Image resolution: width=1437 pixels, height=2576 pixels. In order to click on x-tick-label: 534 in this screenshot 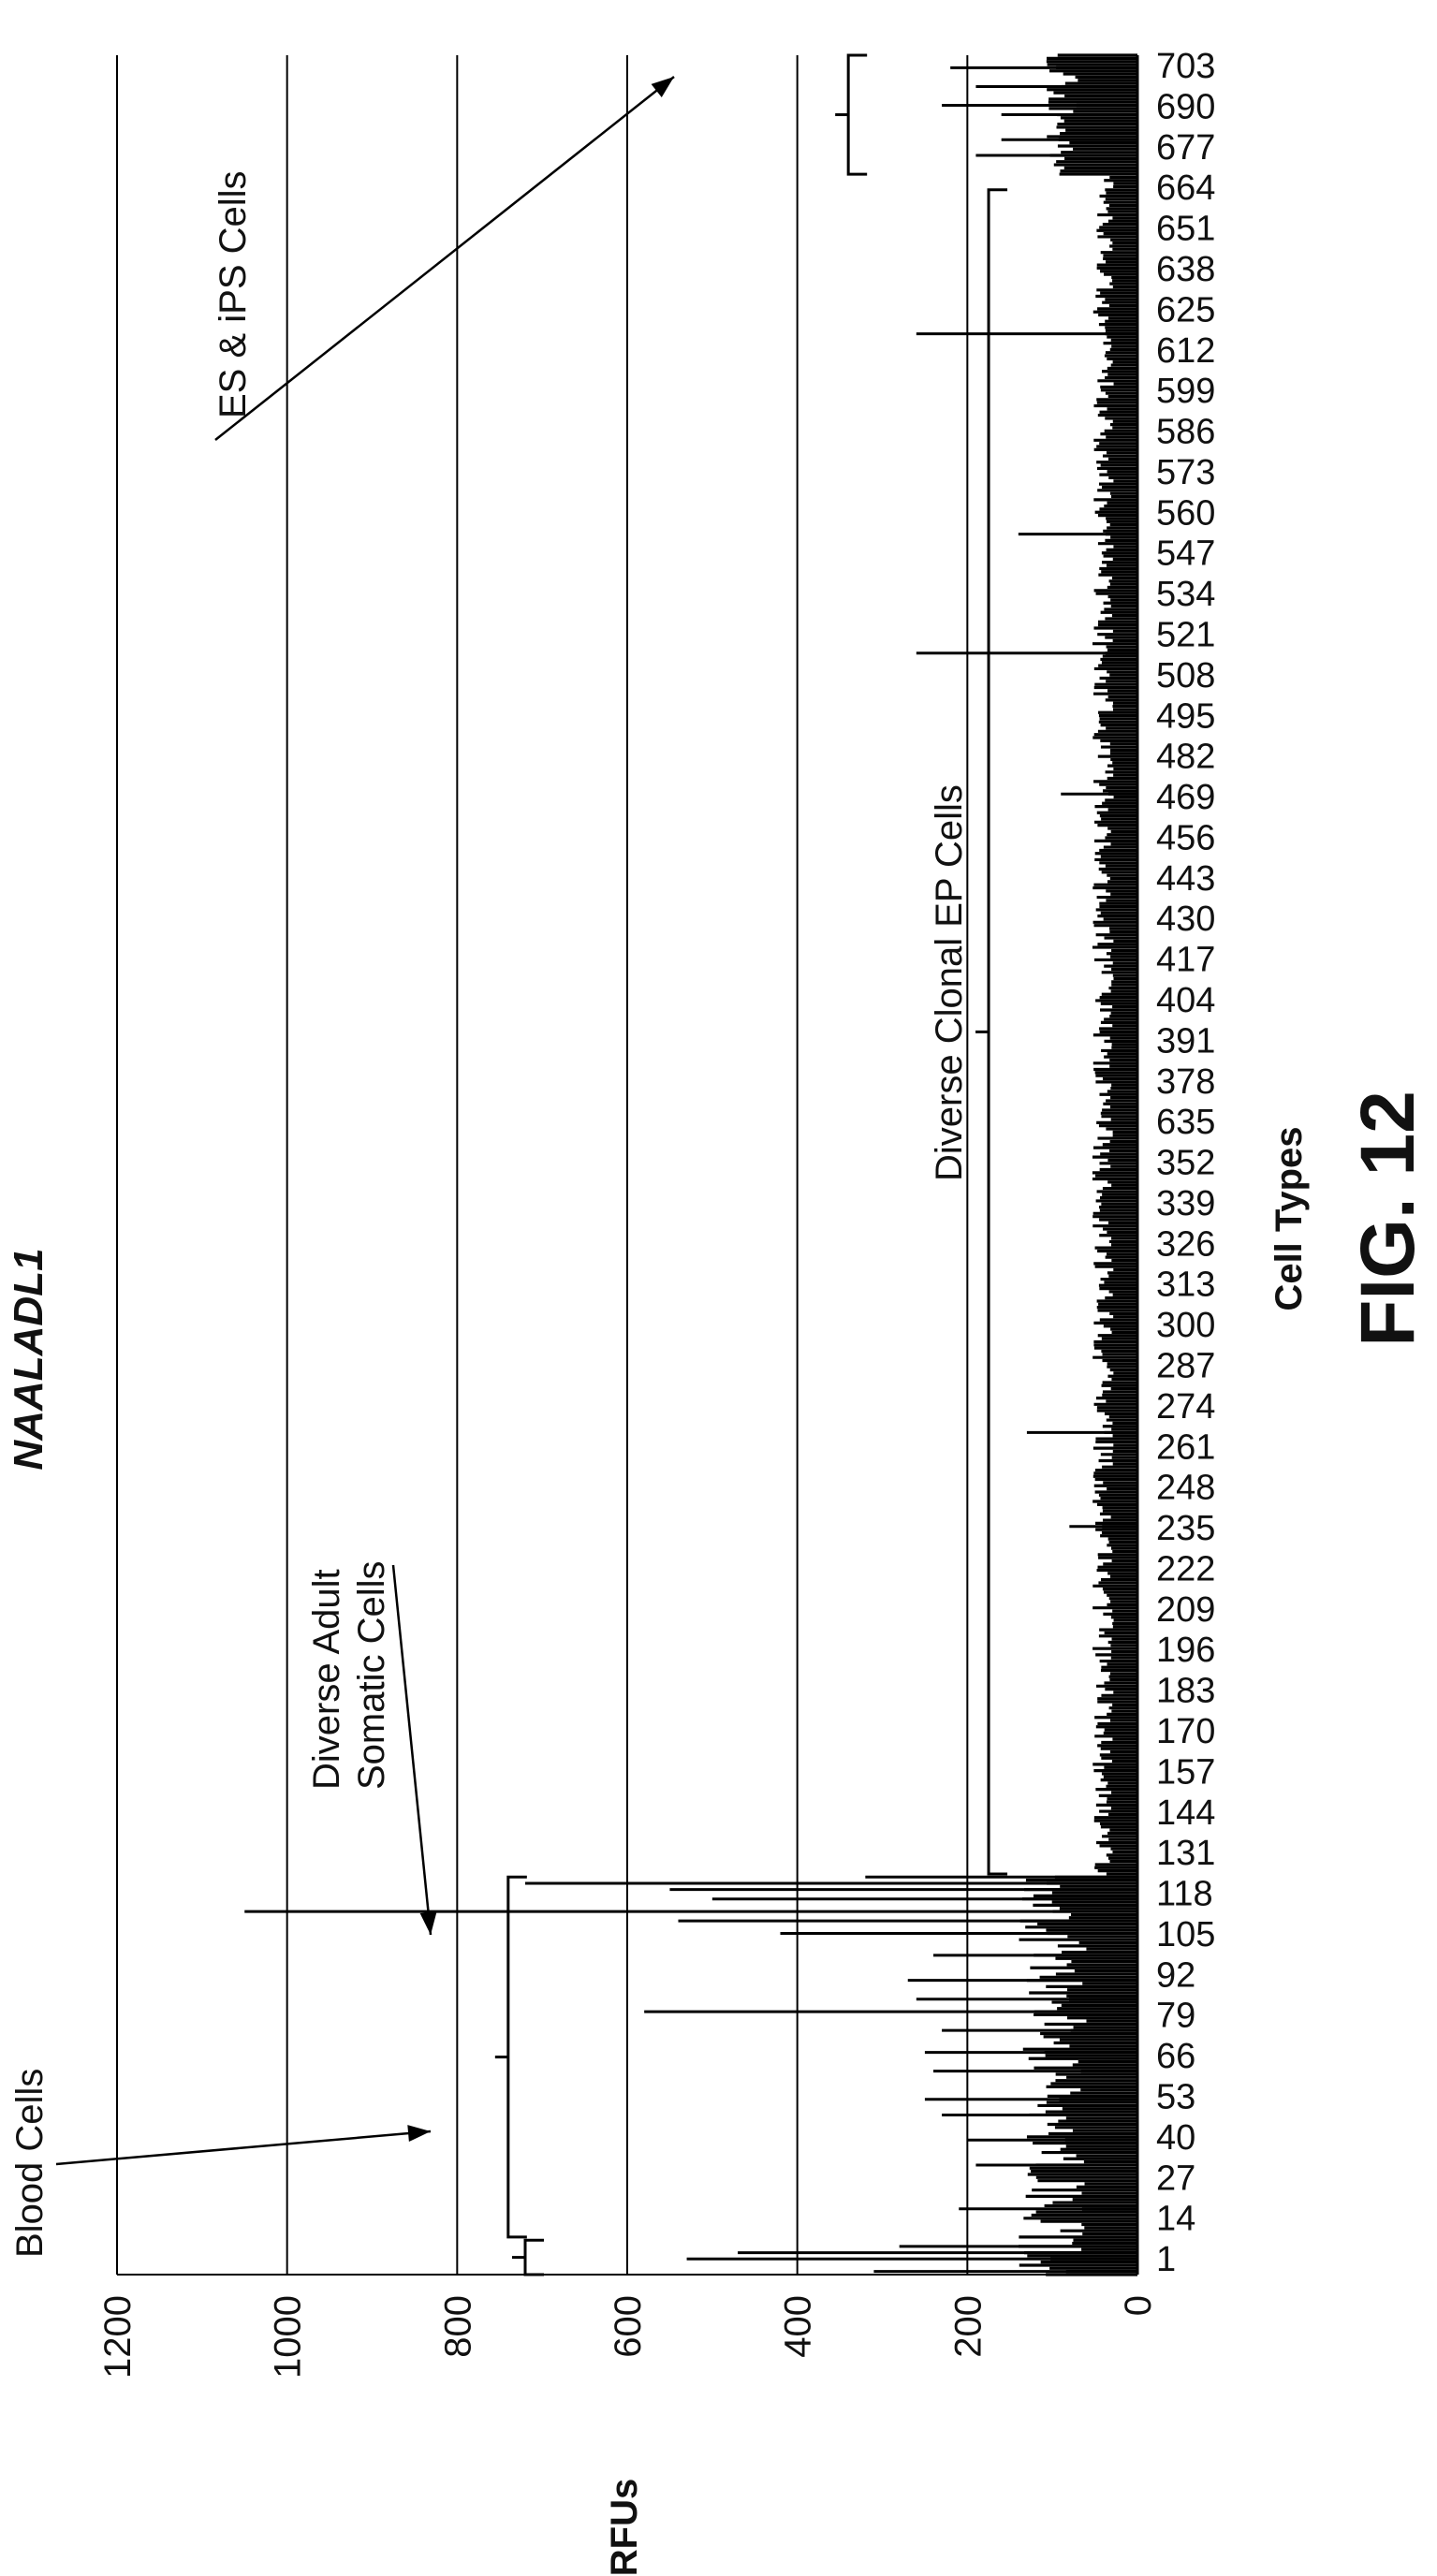, I will do `click(1185, 594)`.